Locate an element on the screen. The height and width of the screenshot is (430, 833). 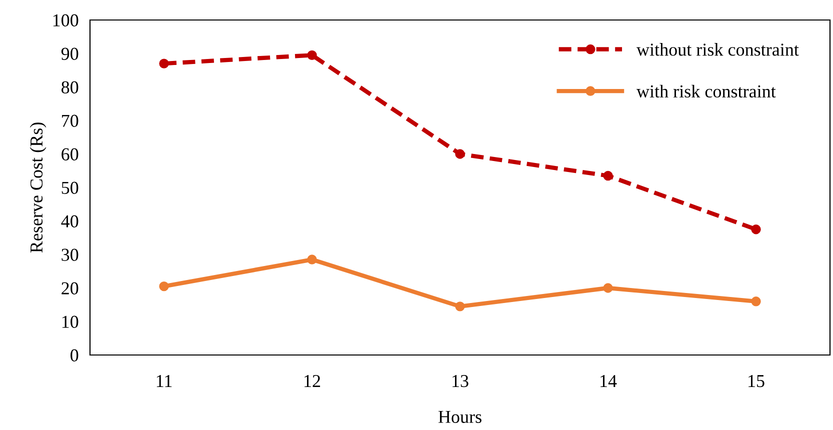
x-tick-label: 12 is located at coordinates (312, 381).